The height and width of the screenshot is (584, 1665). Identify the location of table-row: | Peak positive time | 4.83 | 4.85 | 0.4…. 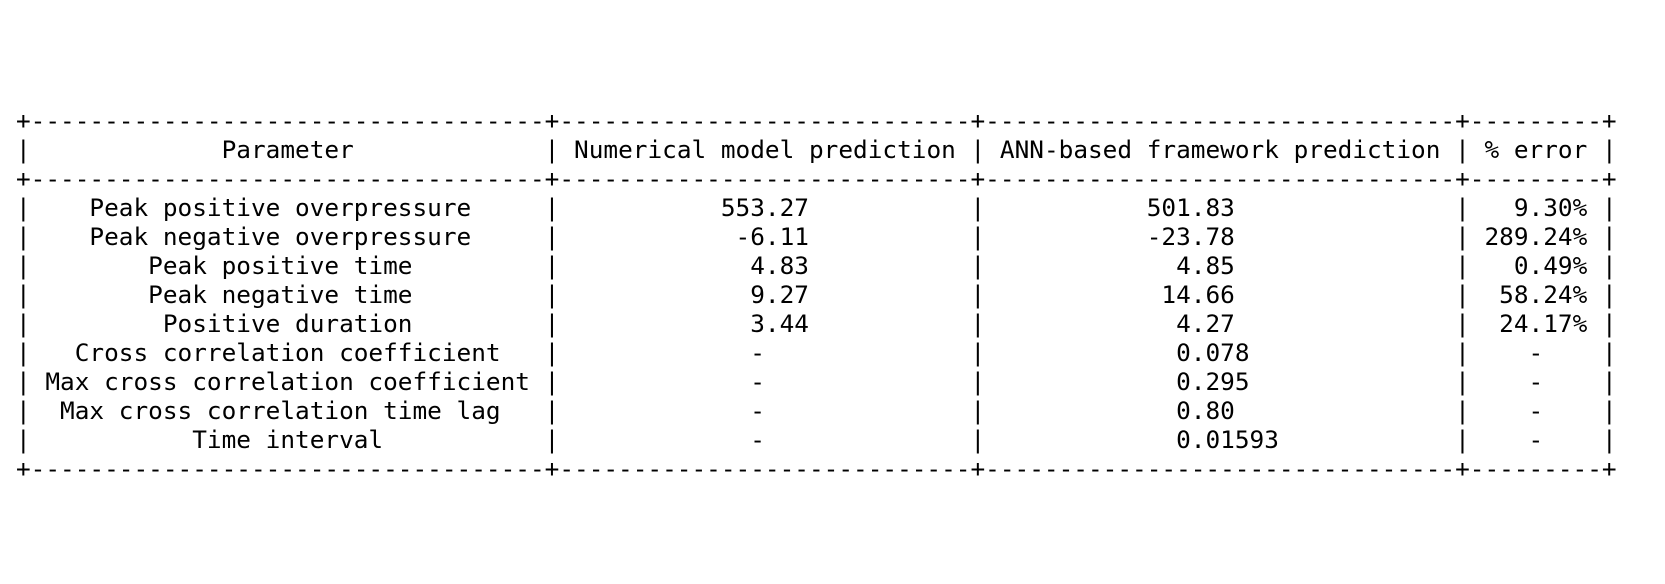
(816, 265).